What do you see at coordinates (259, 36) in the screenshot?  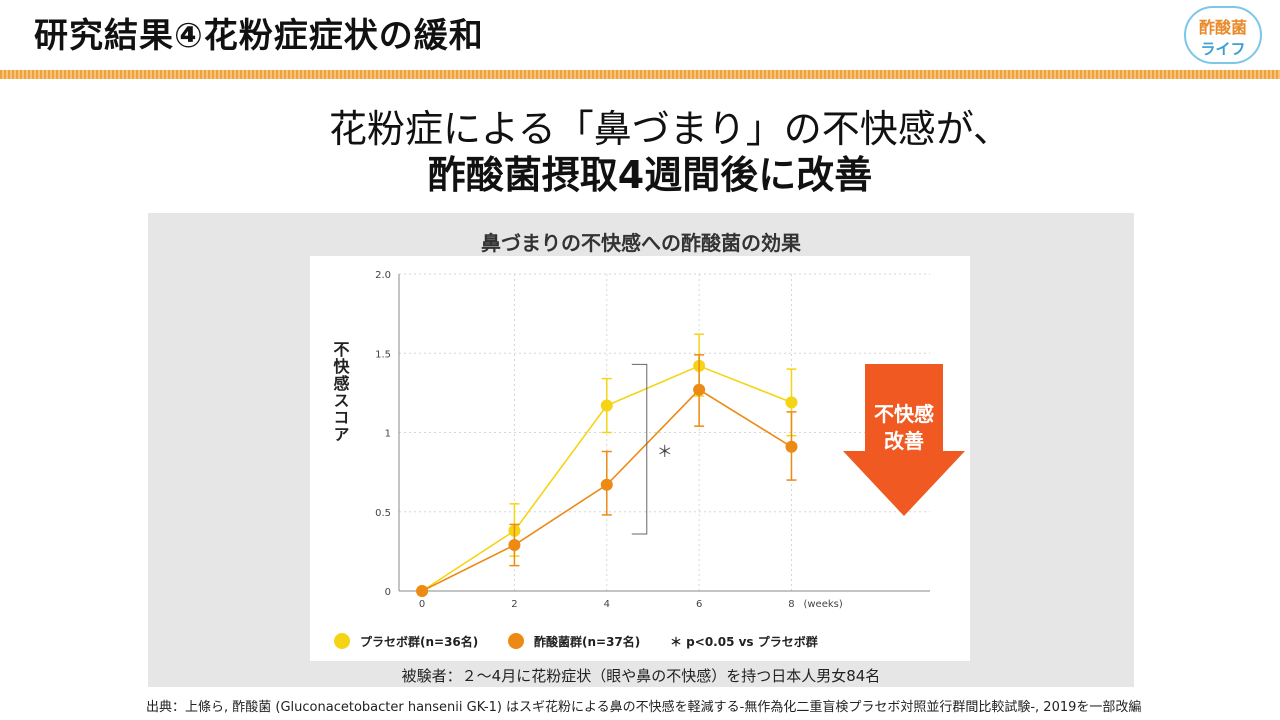 I see `slide-title: 研究結果④花粉症症状の緩和` at bounding box center [259, 36].